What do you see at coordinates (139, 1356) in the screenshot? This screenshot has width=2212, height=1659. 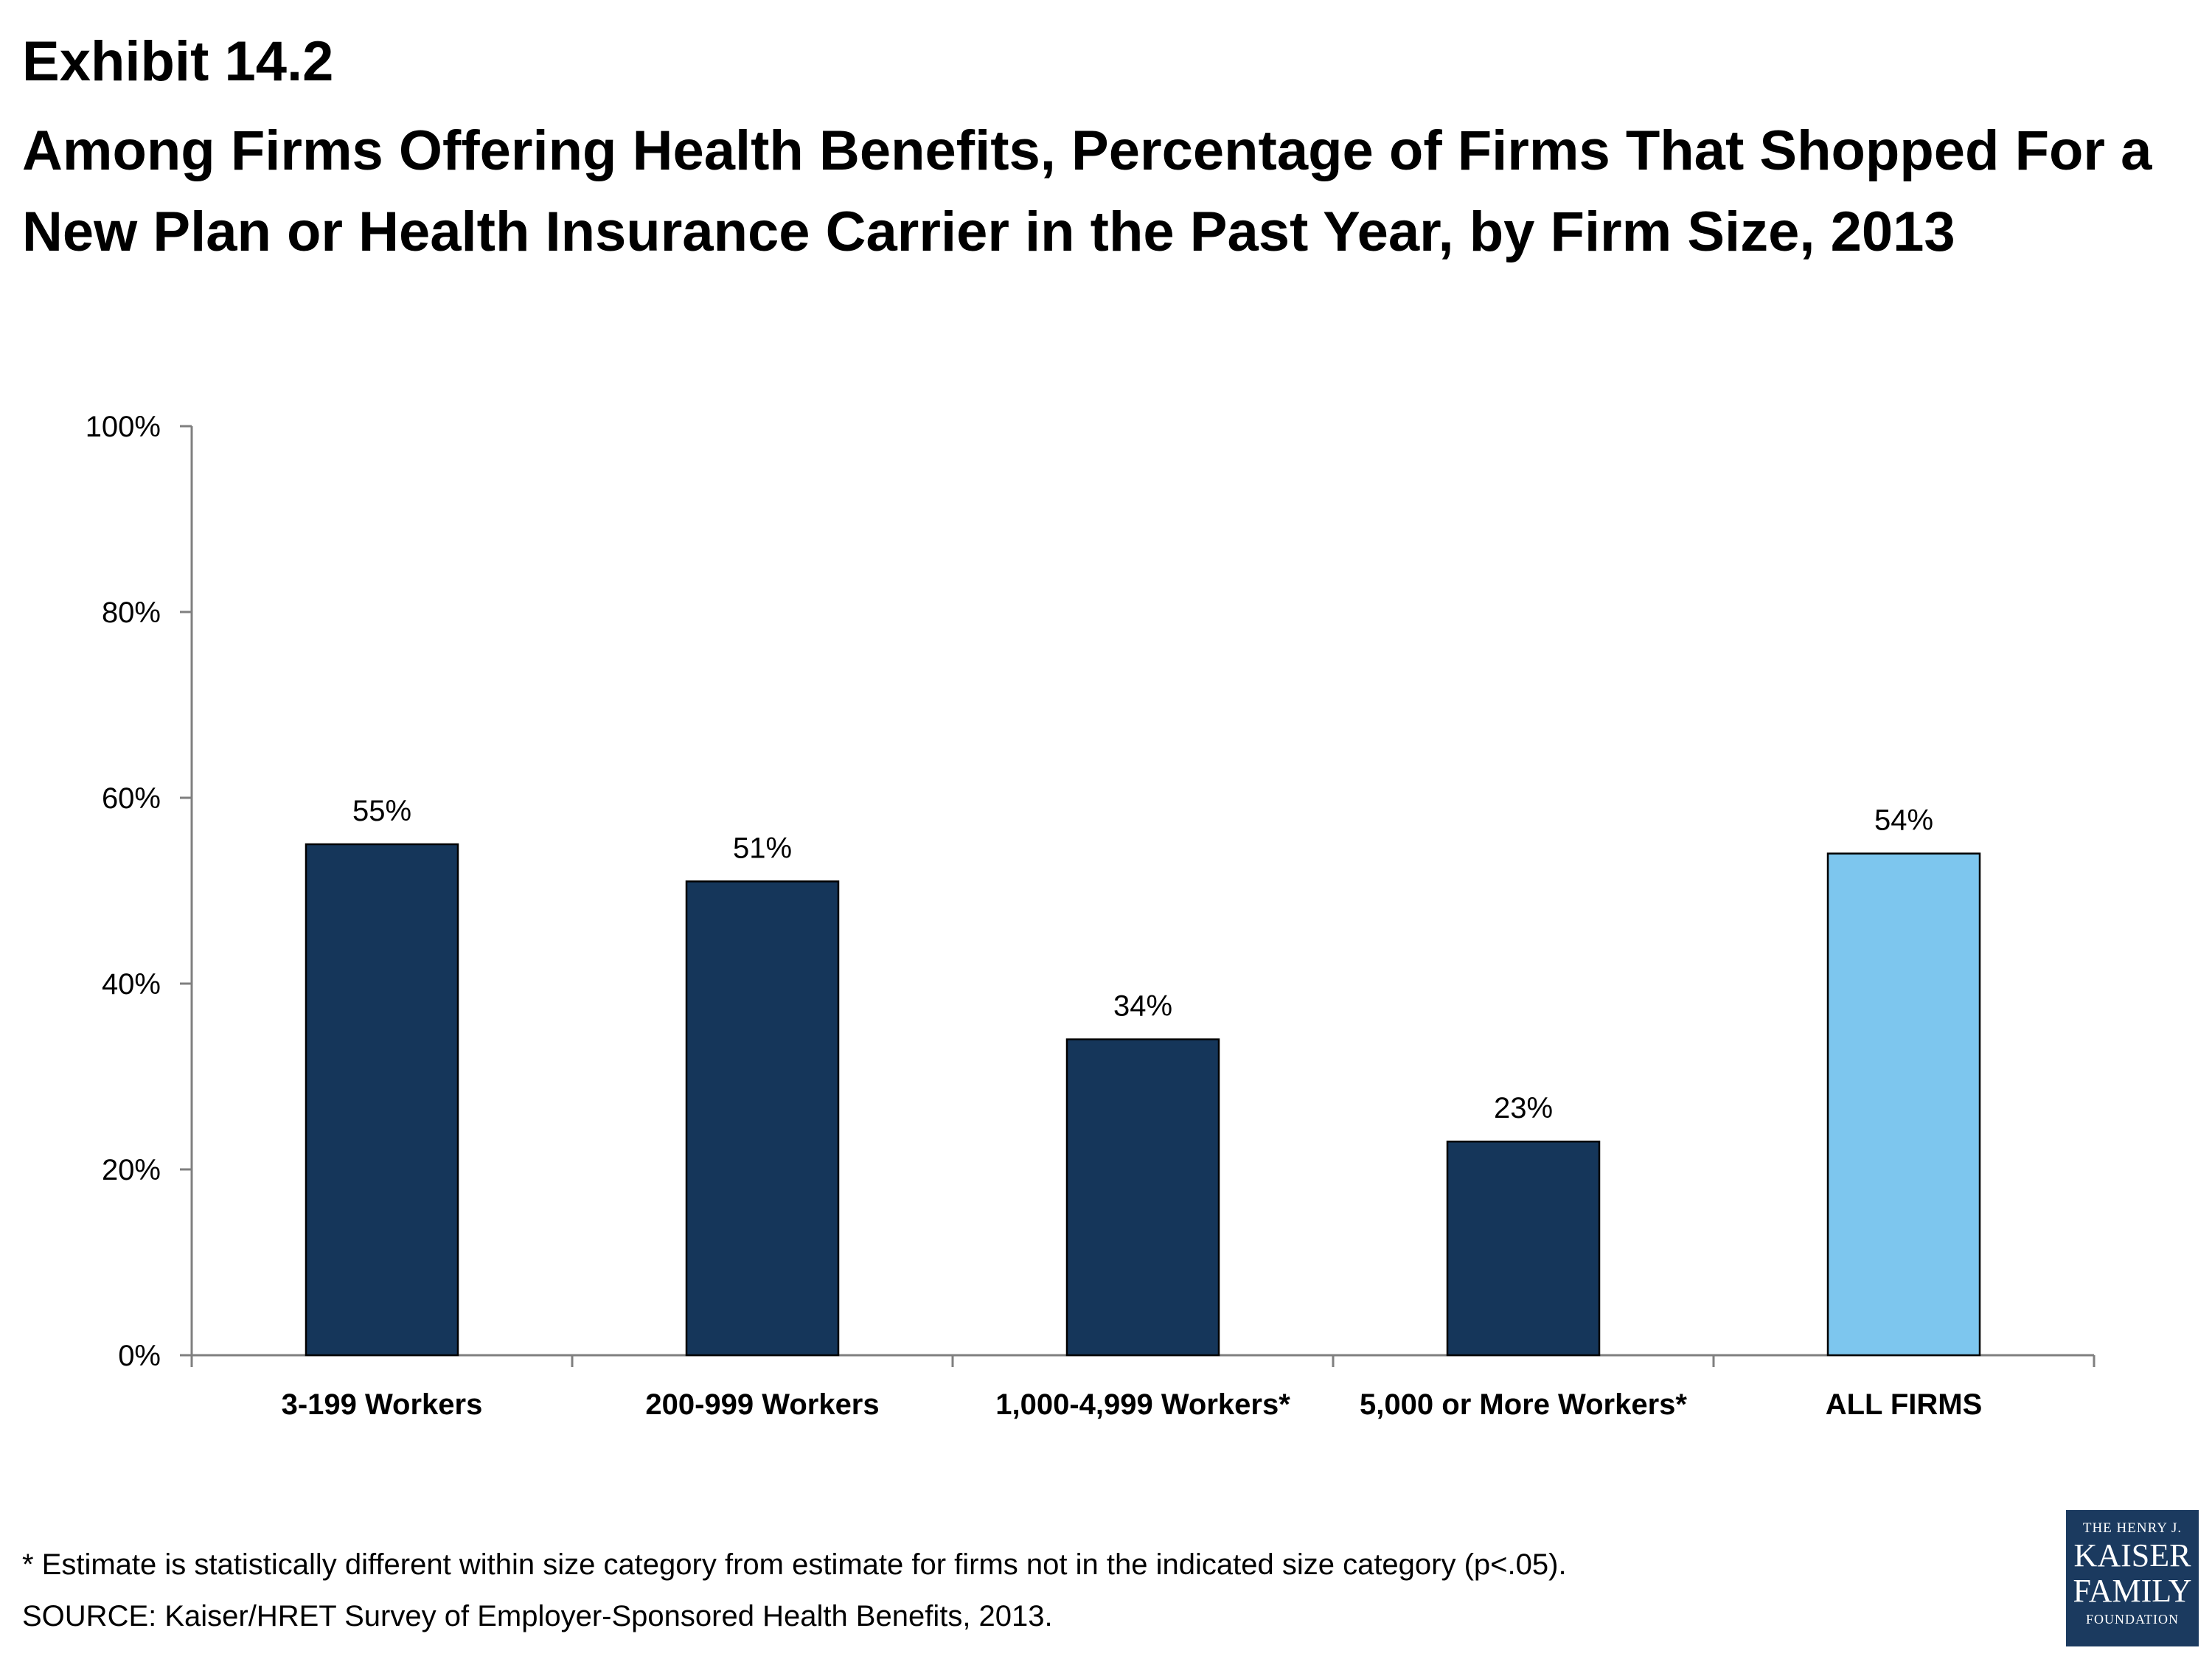 I see `y-tick-label: 0%` at bounding box center [139, 1356].